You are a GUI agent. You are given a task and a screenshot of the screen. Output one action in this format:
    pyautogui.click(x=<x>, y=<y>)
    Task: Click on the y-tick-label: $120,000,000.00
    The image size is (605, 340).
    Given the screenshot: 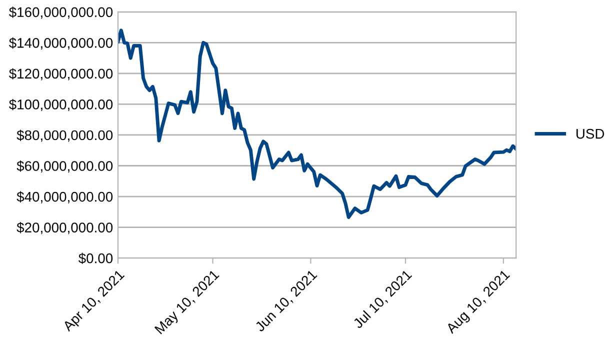 What is the action you would take?
    pyautogui.click(x=61, y=74)
    